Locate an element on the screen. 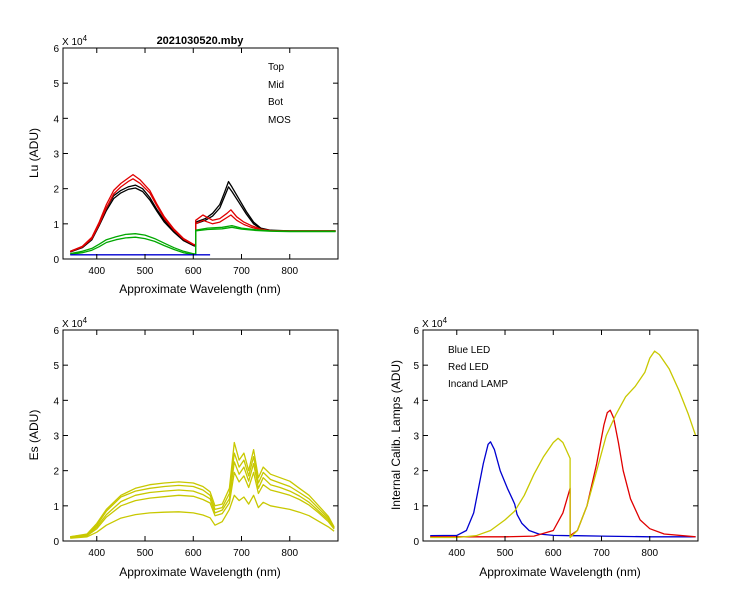 This screenshot has width=750, height=600. es-series-group is located at coordinates (202, 490).